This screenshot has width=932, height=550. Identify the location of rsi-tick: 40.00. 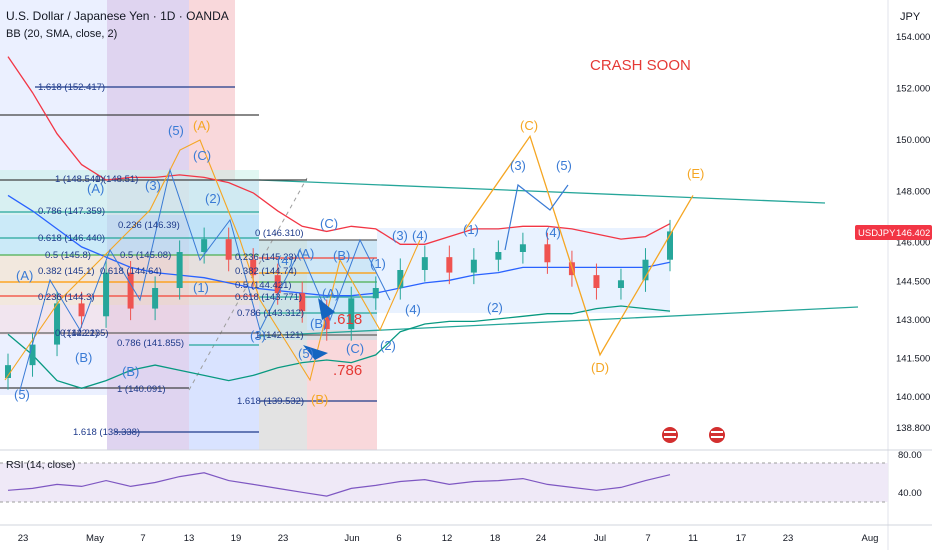
(910, 493).